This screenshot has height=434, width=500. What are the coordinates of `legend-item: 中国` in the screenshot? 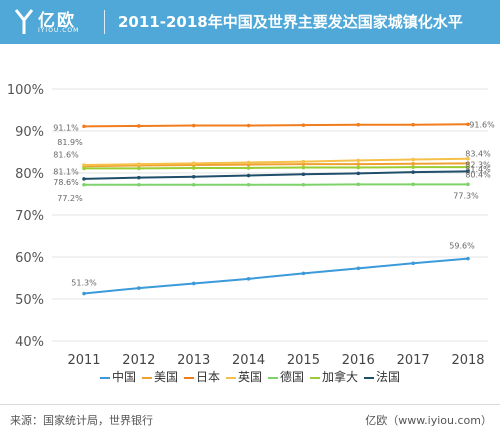 It's located at (117, 376).